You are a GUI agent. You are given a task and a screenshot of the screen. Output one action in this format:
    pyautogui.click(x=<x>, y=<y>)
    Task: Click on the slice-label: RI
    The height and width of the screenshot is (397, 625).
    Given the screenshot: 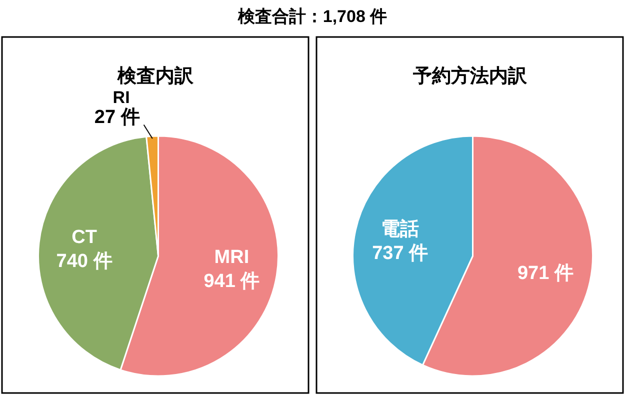 What is the action you would take?
    pyautogui.click(x=121, y=97)
    